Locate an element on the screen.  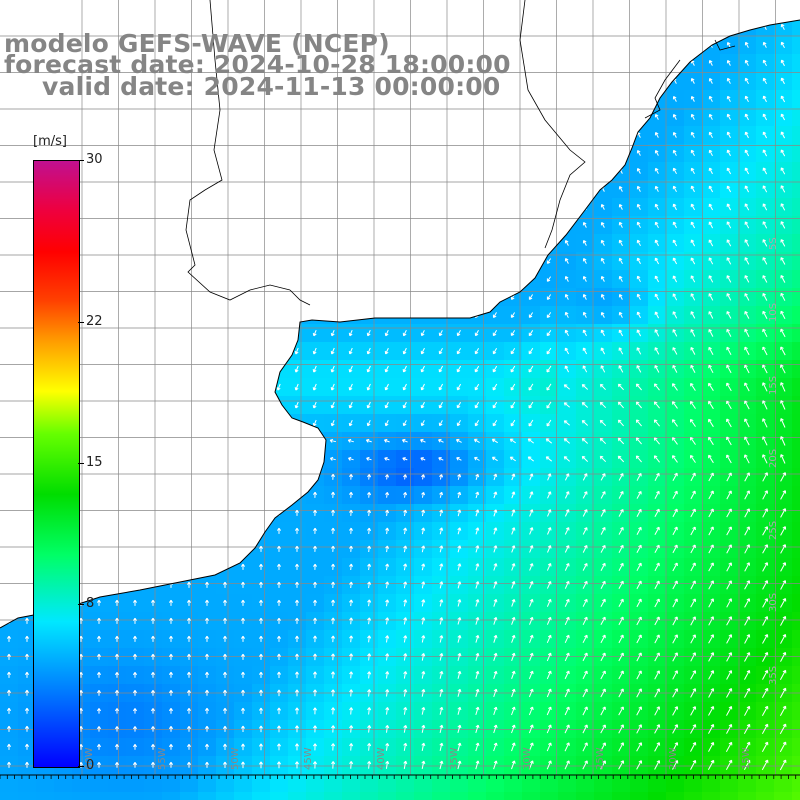
colorbar-tick-mark is located at coordinates (81, 605).